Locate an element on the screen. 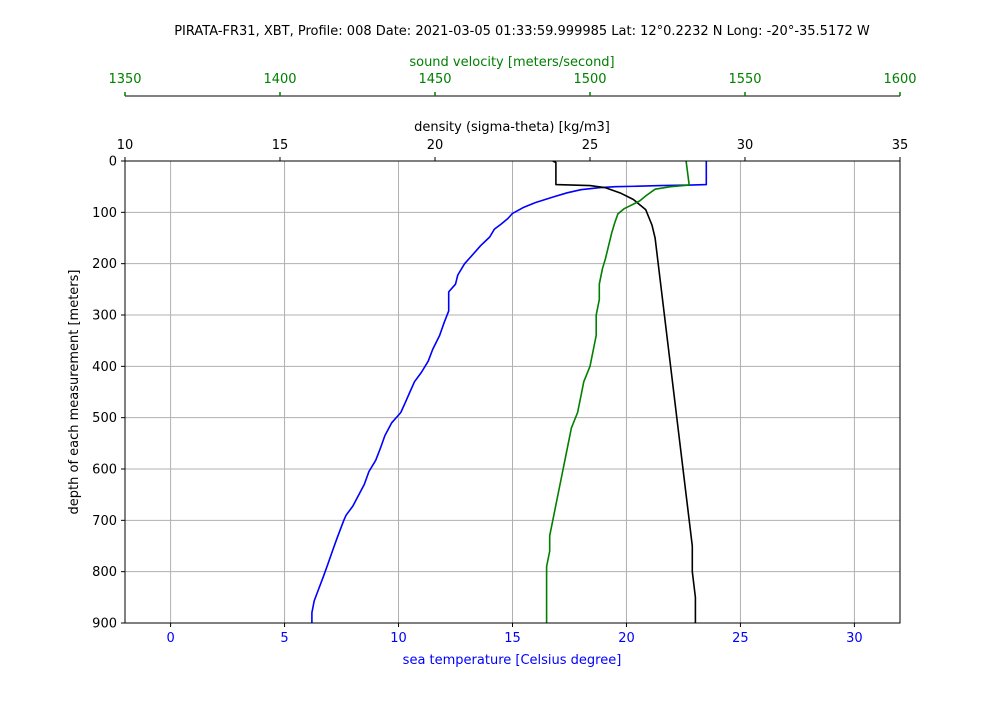 This screenshot has height=704, width=1000. density-tick-label: 20 is located at coordinates (435, 145).